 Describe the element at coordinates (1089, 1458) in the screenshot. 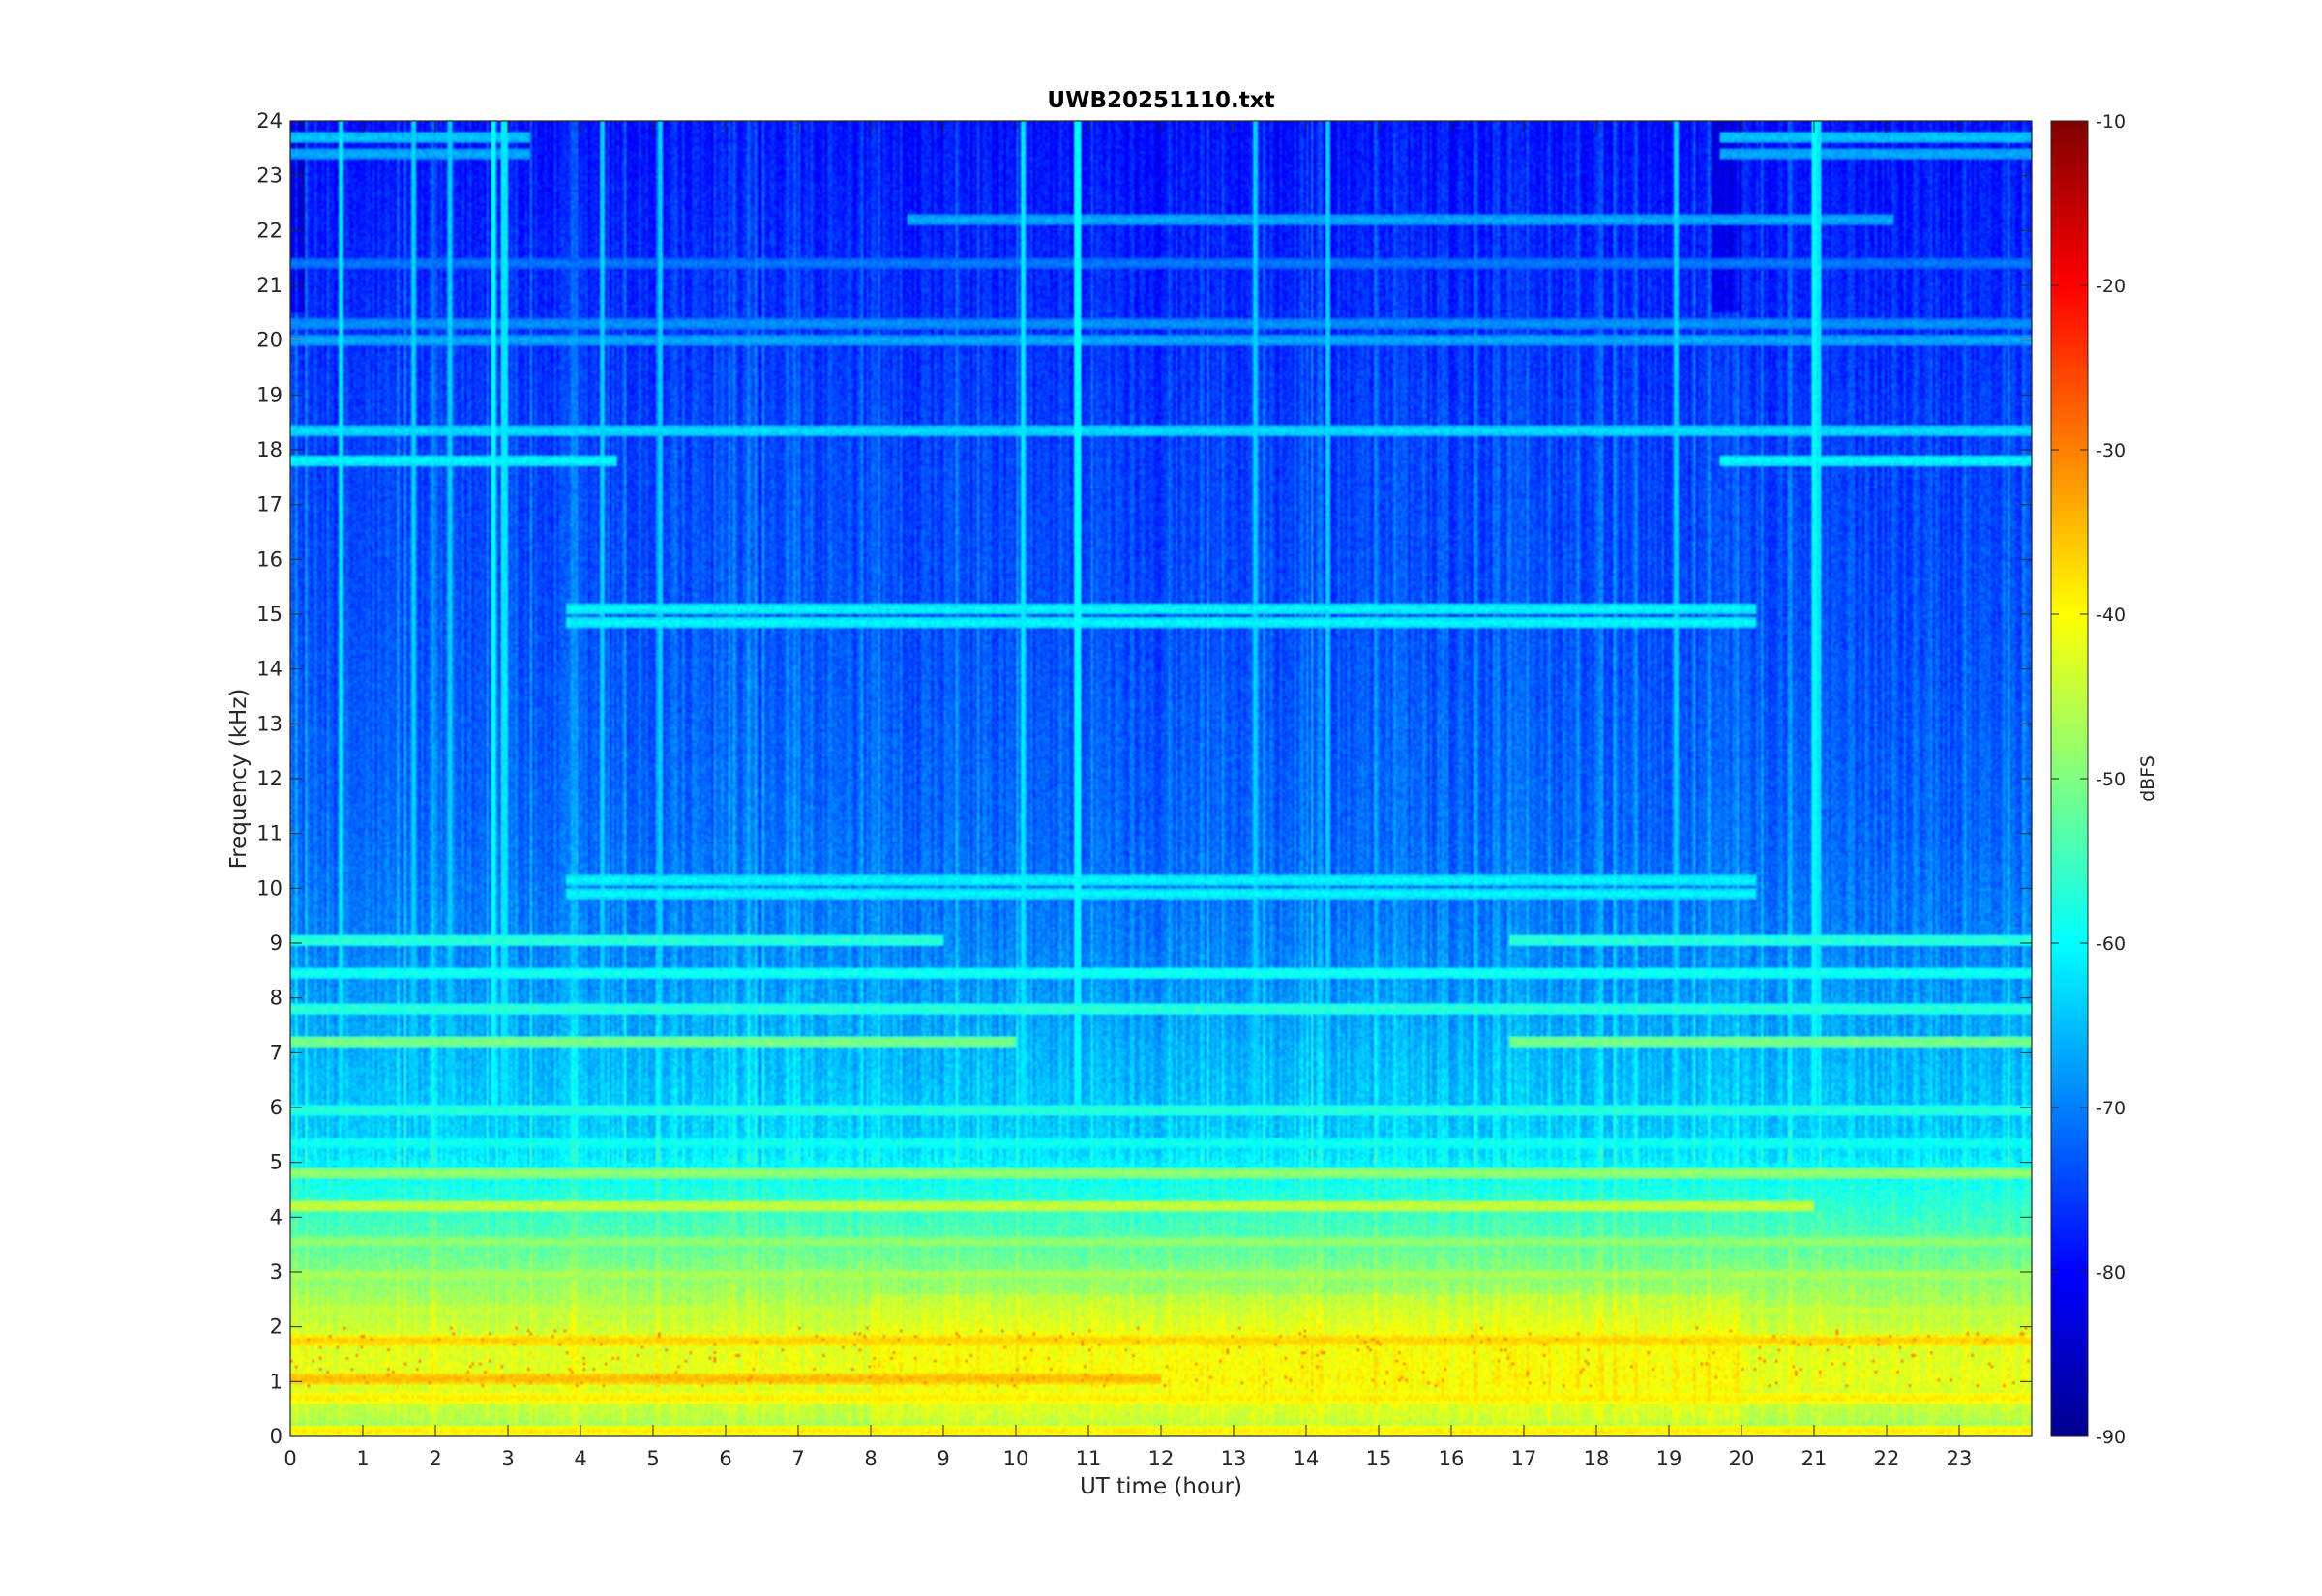

I see `x-tick-label: 11` at that location.